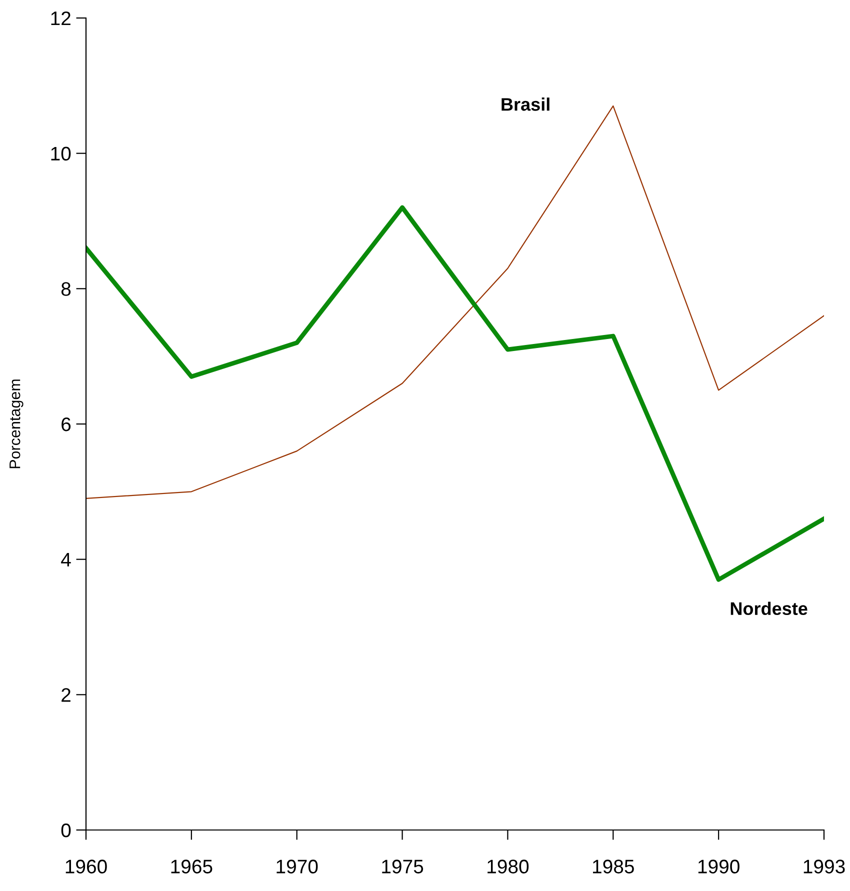  I want to click on x-tick-label: 1975, so click(403, 867).